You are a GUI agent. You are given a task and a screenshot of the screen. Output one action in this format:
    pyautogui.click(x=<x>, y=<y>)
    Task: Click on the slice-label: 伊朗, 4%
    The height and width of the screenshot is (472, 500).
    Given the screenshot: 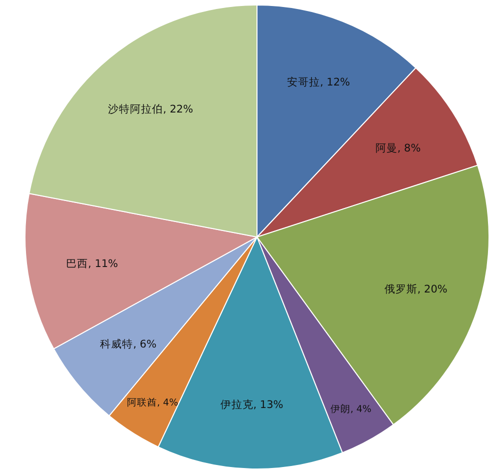 What is the action you would take?
    pyautogui.click(x=351, y=408)
    